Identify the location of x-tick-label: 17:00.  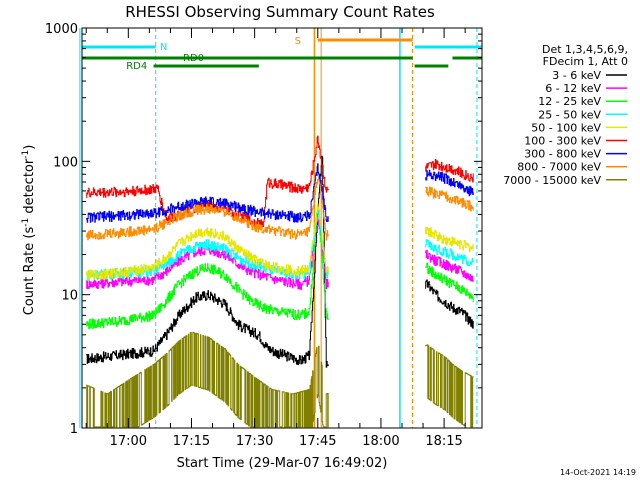
(128, 441).